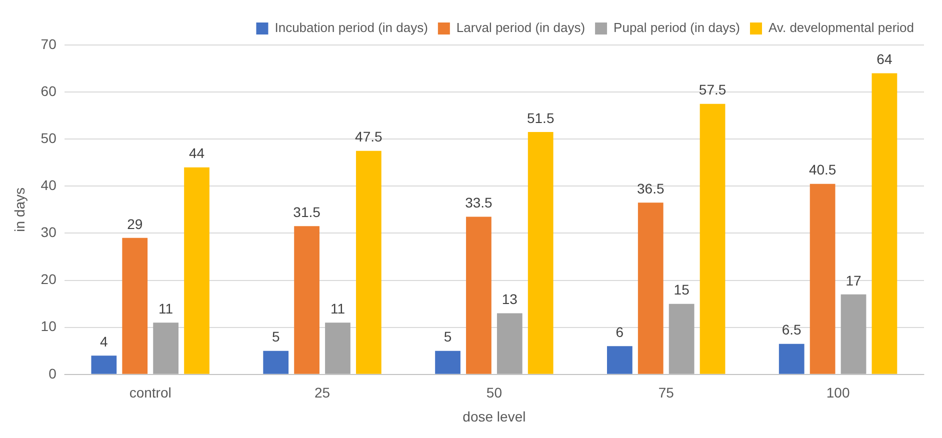 Image resolution: width=942 pixels, height=438 pixels. I want to click on data-label: 57.5, so click(712, 90).